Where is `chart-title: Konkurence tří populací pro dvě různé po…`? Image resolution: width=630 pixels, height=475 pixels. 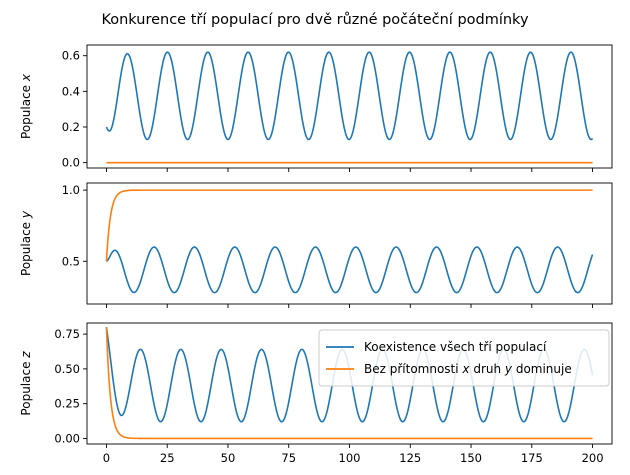 chart-title: Konkurence tří populací pro dvě různé po… is located at coordinates (314, 20).